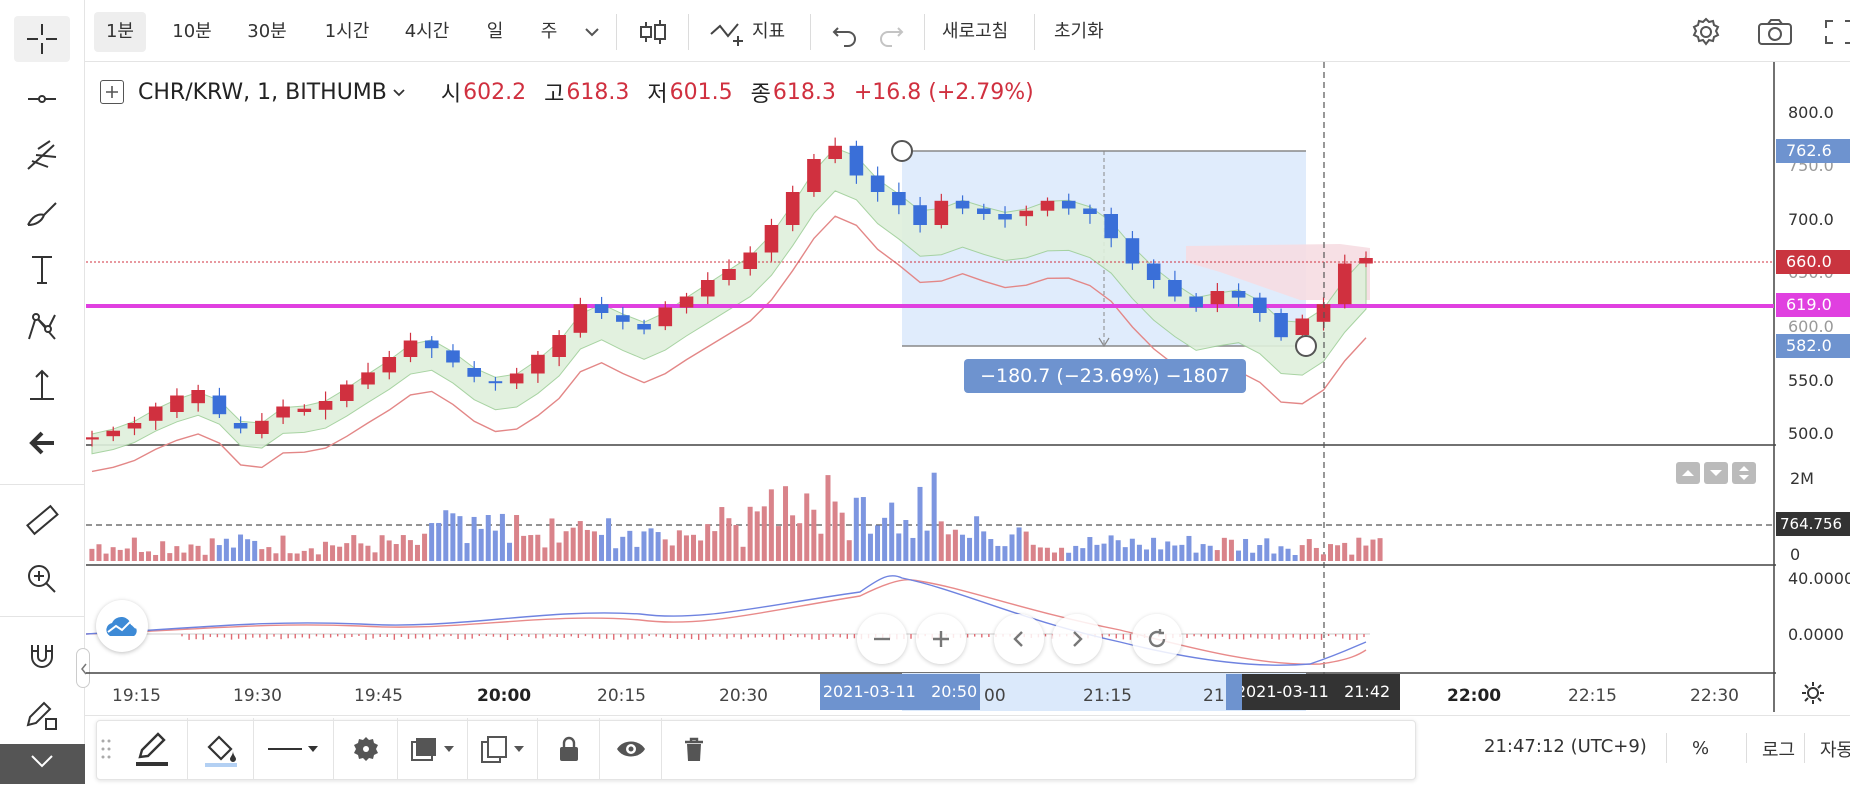 This screenshot has width=1850, height=788. What do you see at coordinates (1716, 473) in the screenshot?
I see `pane-down-button` at bounding box center [1716, 473].